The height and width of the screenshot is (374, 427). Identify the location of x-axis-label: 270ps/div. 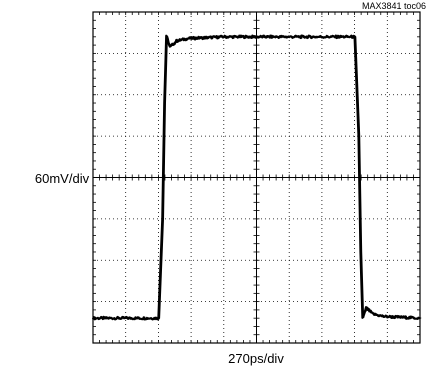
(256, 358).